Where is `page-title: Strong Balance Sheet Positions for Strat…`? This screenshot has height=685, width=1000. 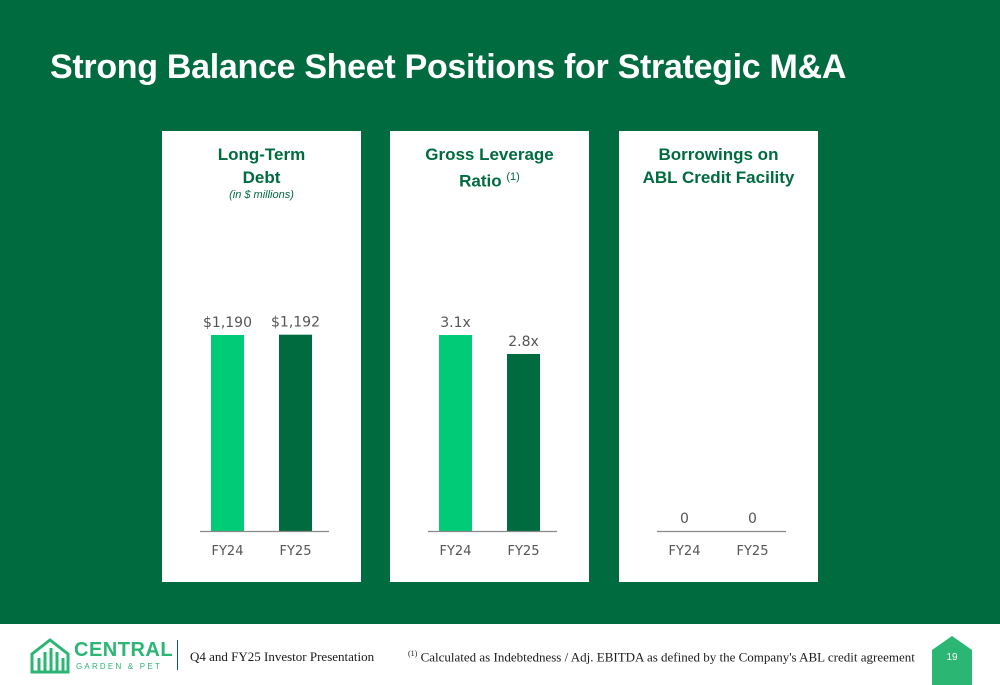
page-title: Strong Balance Sheet Positions for Strat… is located at coordinates (448, 67).